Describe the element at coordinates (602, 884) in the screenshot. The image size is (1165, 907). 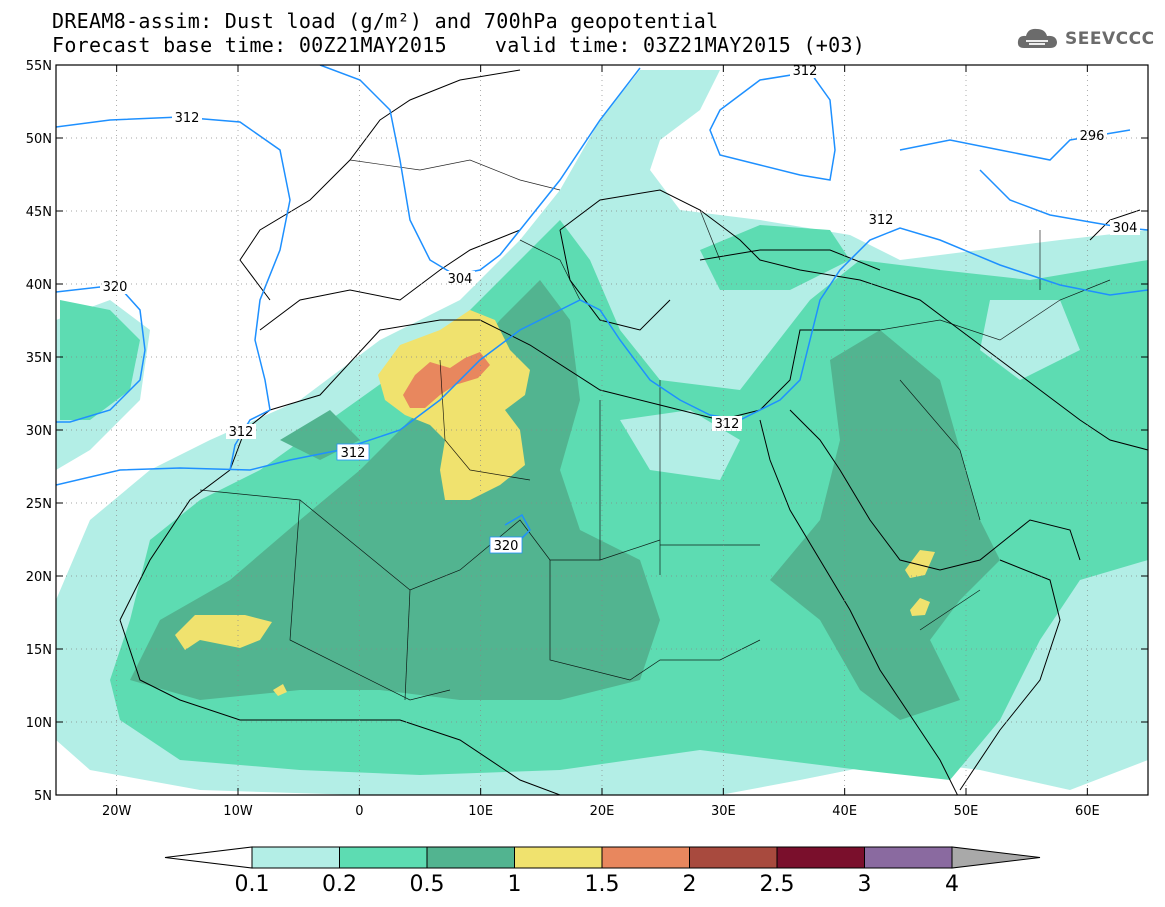
I see `colorbar-label: 1.5` at that location.